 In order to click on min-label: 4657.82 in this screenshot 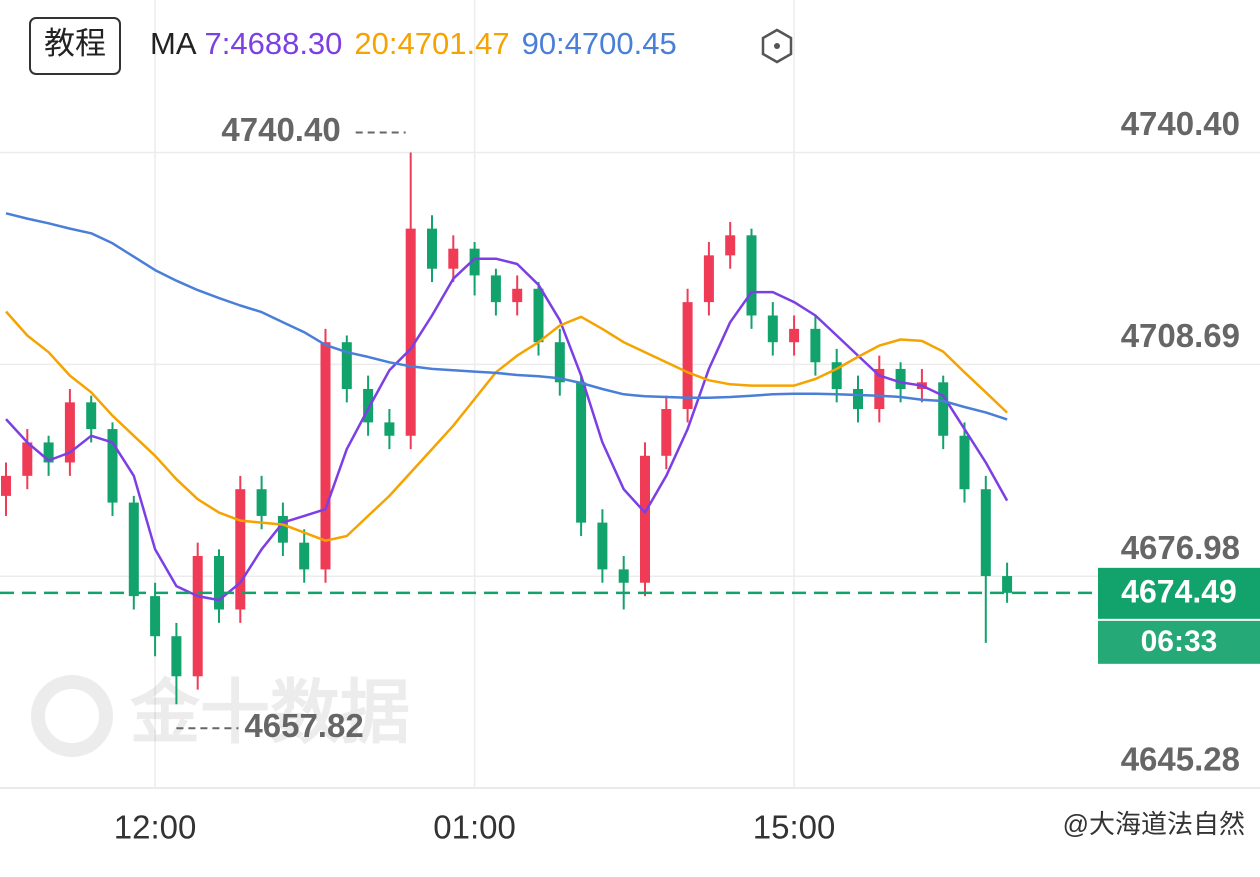, I will do `click(303, 725)`.